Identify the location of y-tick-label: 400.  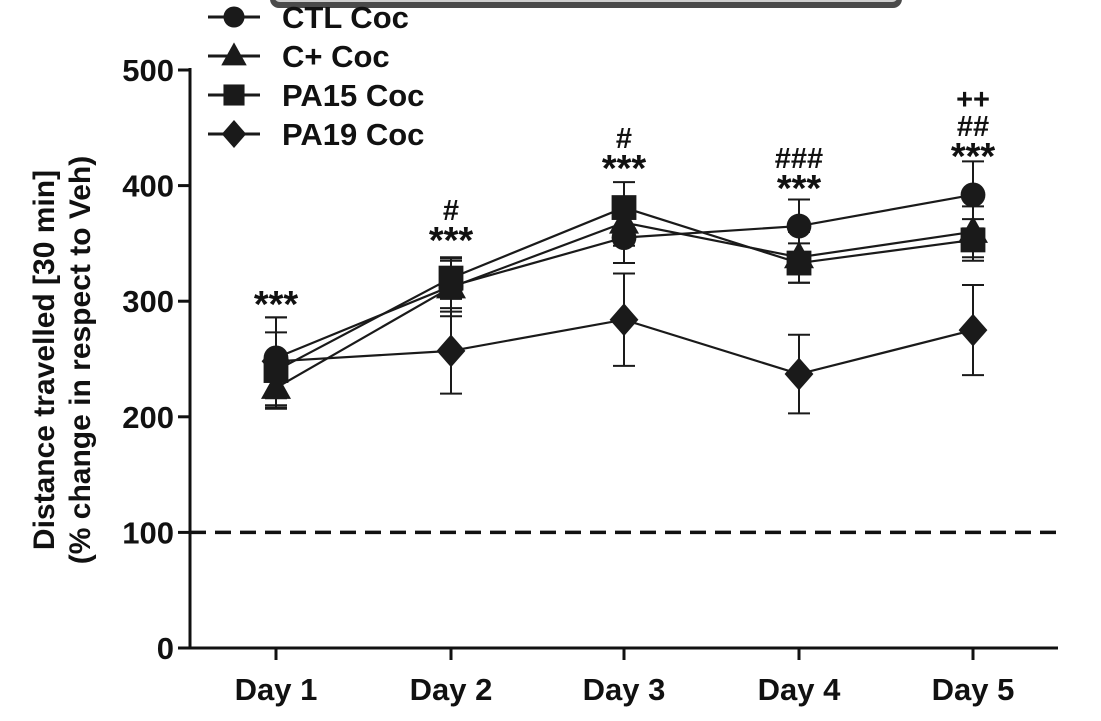
(148, 186).